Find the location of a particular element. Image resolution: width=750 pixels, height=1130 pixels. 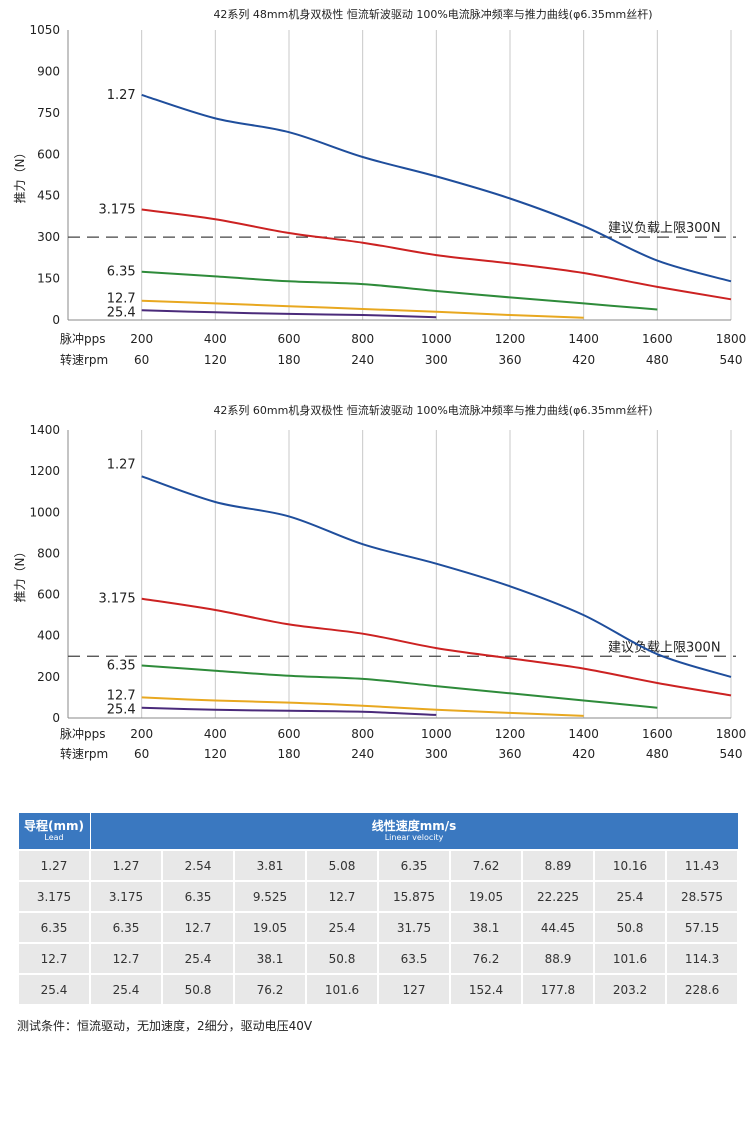

velocity-cell: 57.15 is located at coordinates (702, 927).